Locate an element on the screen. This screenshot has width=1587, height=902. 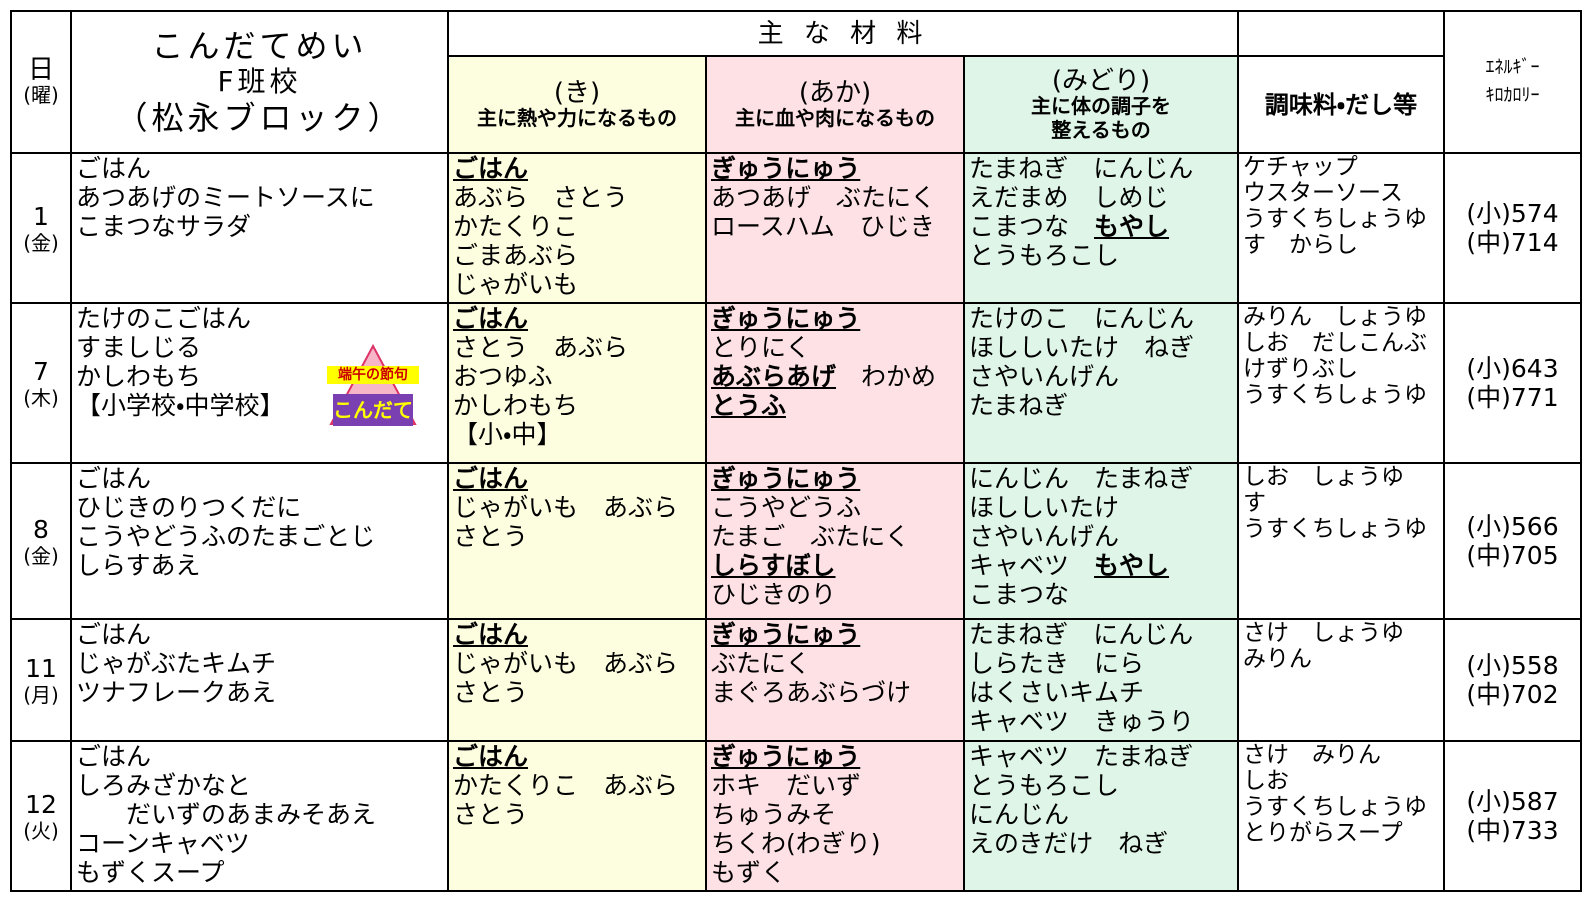
ki-cell: ごはん かたくりこ あぶら さとう is located at coordinates (577, 816).